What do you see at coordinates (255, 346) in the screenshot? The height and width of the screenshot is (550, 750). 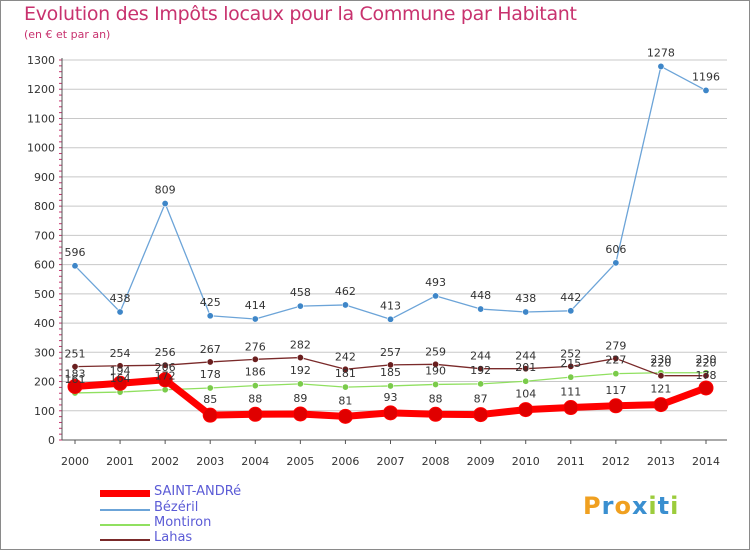 I see `data-label: 276` at bounding box center [255, 346].